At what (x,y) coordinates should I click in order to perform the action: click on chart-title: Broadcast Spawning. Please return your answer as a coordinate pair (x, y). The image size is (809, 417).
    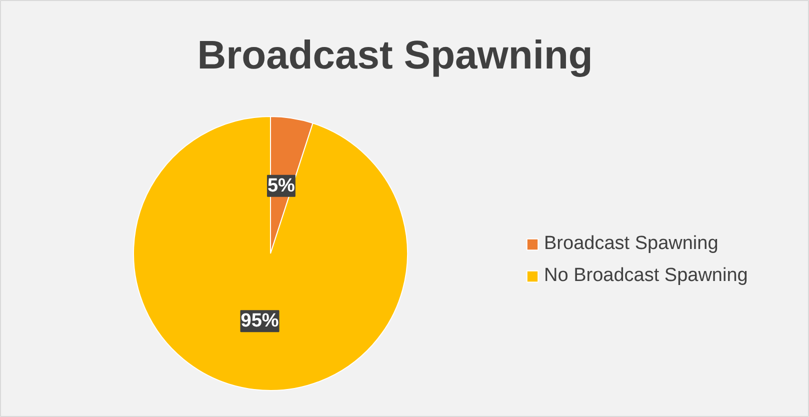
    Looking at the image, I should click on (395, 56).